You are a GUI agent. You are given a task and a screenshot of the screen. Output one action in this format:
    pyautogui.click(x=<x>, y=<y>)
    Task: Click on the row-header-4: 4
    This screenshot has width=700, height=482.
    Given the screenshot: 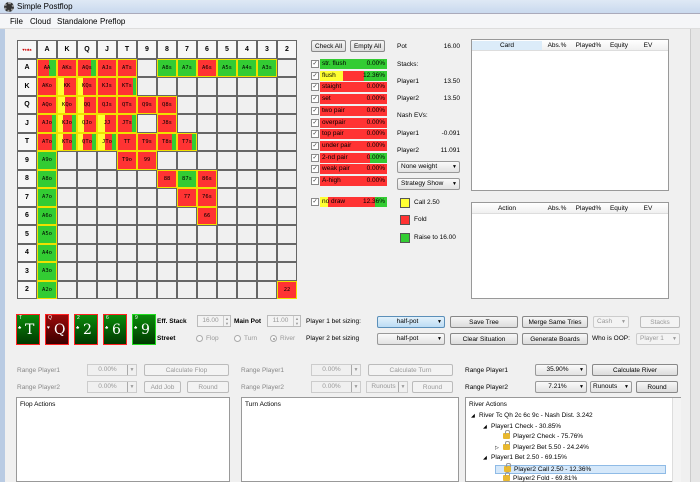 What is the action you would take?
    pyautogui.click(x=27, y=252)
    